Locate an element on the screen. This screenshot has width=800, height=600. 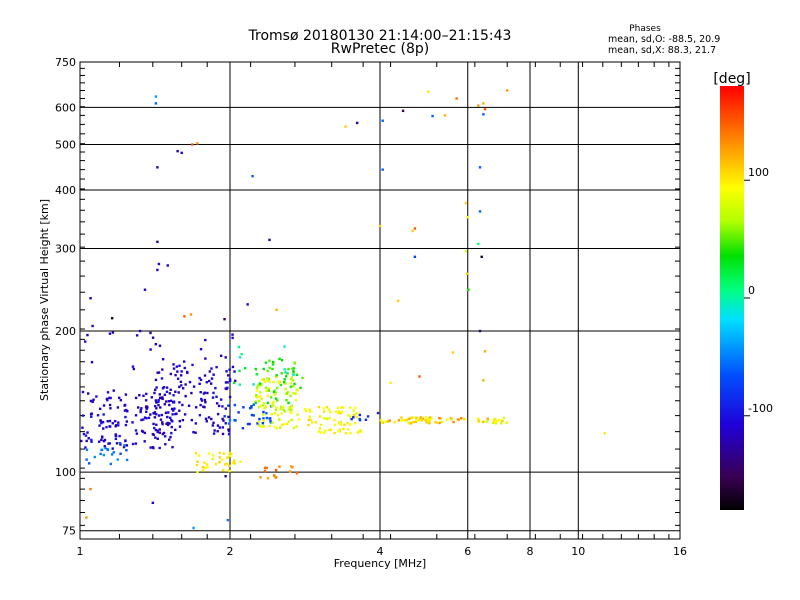
y-tick-label: 400 is located at coordinates (65, 190).